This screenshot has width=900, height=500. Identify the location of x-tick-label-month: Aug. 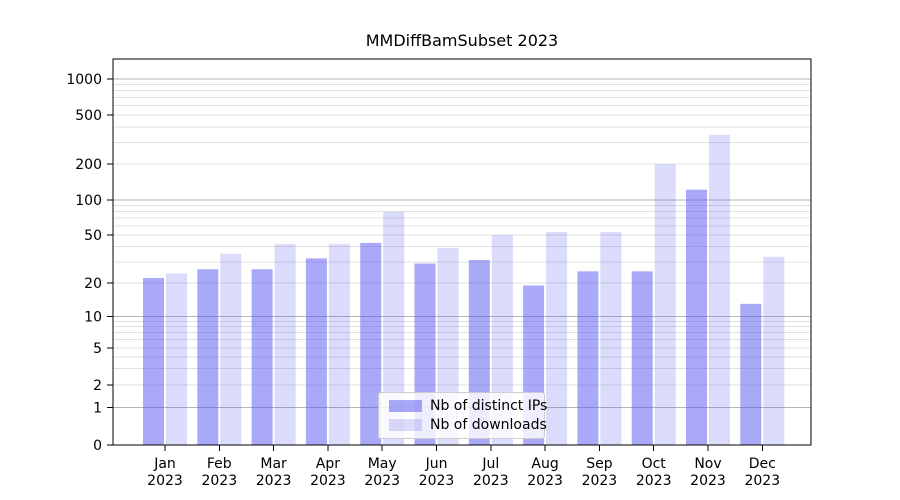
(544, 464).